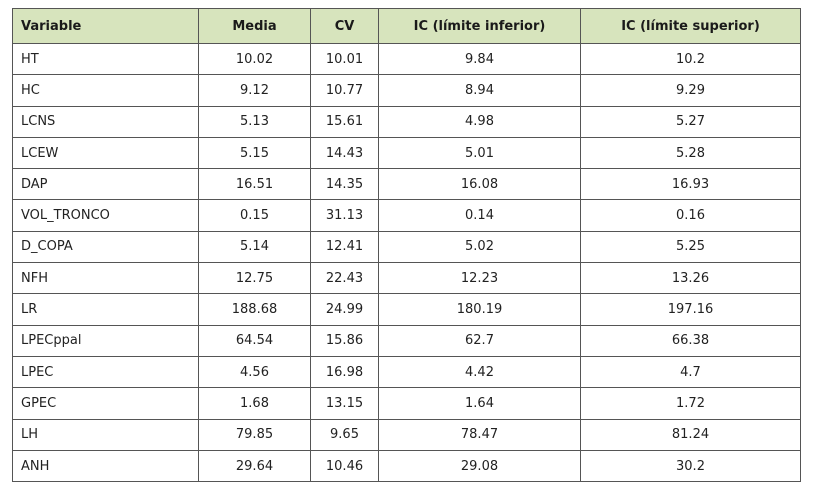 This screenshot has height=492, width=814. I want to click on table-row: ANH 29.64 10.46 29.08 30.2, so click(406, 466).